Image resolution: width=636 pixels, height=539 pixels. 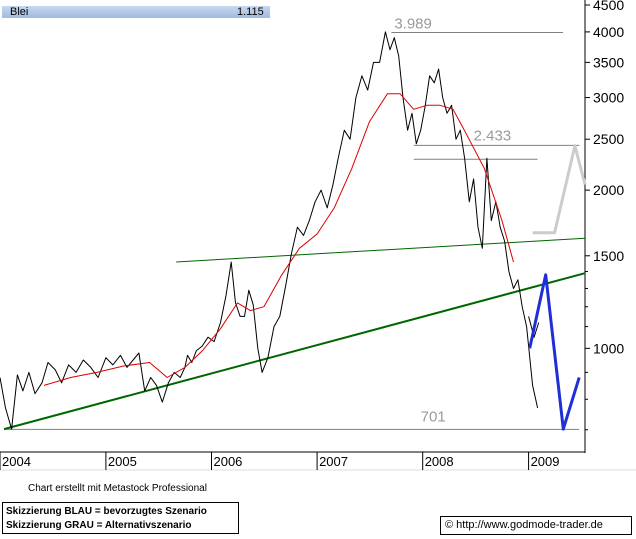 What do you see at coordinates (122, 461) in the screenshot?
I see `x-tick-label-2005: 2005` at bounding box center [122, 461].